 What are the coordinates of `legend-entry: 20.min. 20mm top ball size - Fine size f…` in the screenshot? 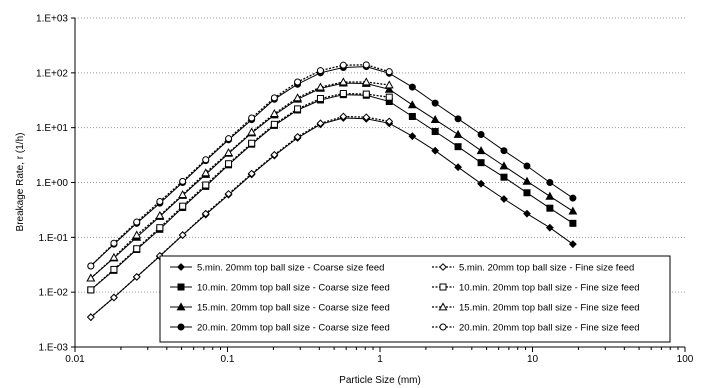 It's located at (536, 328).